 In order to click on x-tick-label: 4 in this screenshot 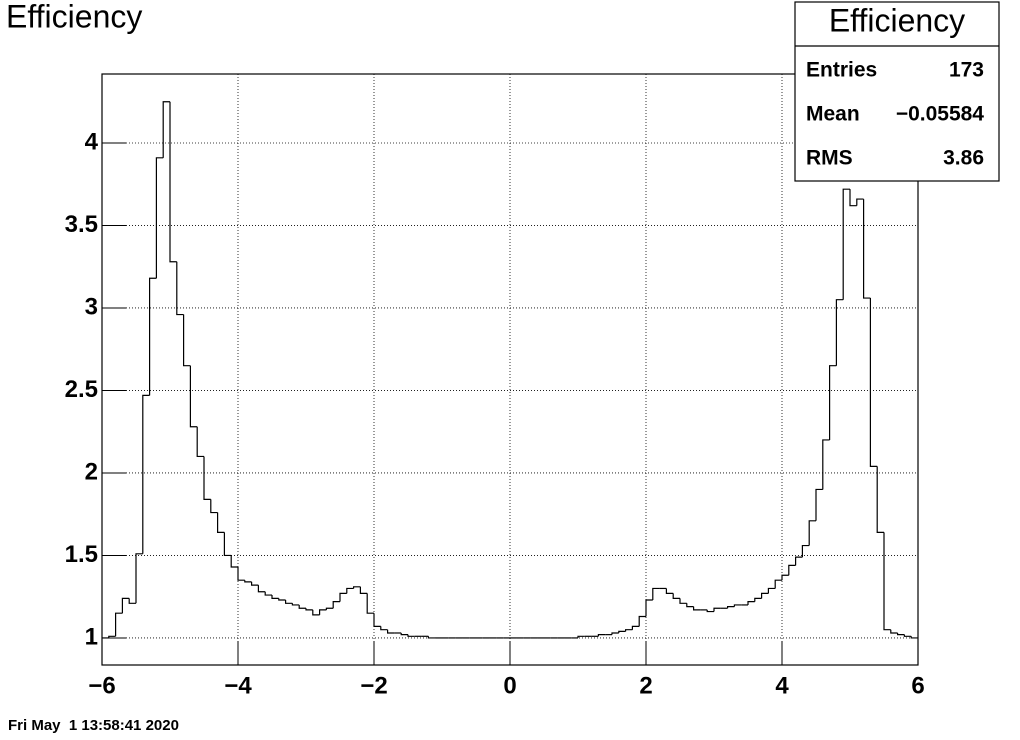, I will do `click(782, 685)`.